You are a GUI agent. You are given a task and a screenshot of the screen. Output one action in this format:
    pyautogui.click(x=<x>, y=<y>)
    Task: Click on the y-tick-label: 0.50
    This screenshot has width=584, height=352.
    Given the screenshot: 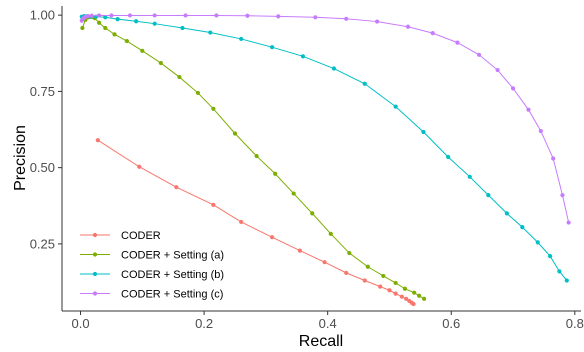 What is the action you would take?
    pyautogui.click(x=42, y=167)
    